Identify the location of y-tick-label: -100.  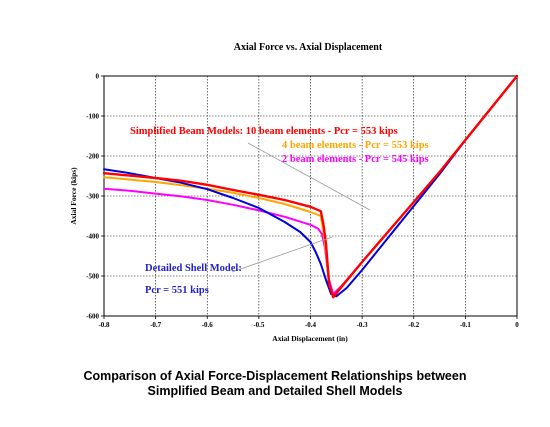
(92, 117).